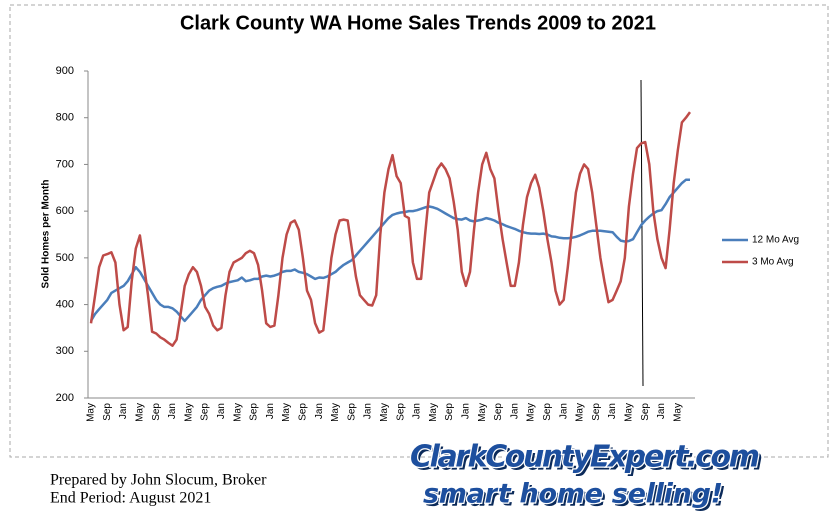 The image size is (833, 529). Describe the element at coordinates (65, 304) in the screenshot. I see `y-tick-label: 400` at that location.